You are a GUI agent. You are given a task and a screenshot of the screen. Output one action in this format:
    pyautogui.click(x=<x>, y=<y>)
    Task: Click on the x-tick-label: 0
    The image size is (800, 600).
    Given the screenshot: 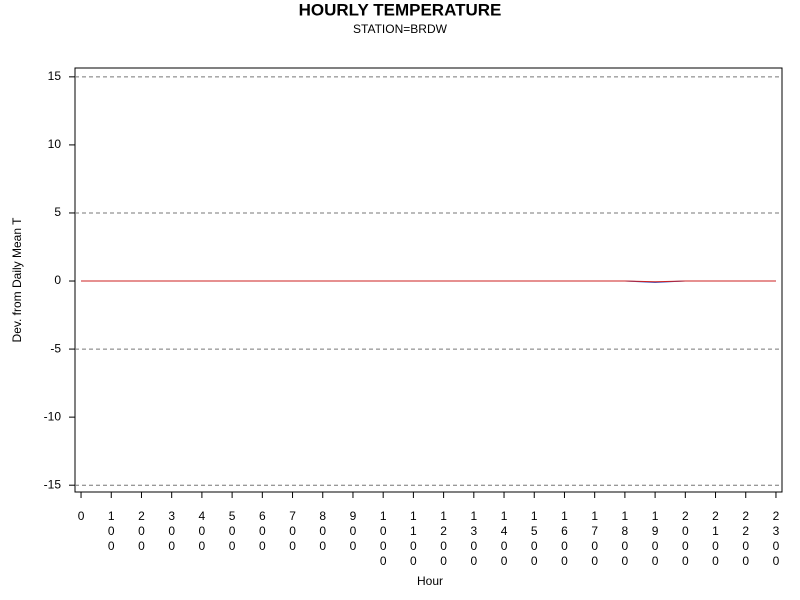 What is the action you would take?
    pyautogui.click(x=81, y=516)
    